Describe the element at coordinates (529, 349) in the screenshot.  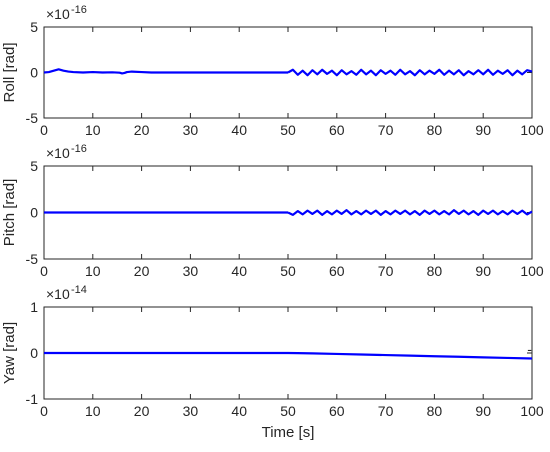
I see `annotation: -` at that location.